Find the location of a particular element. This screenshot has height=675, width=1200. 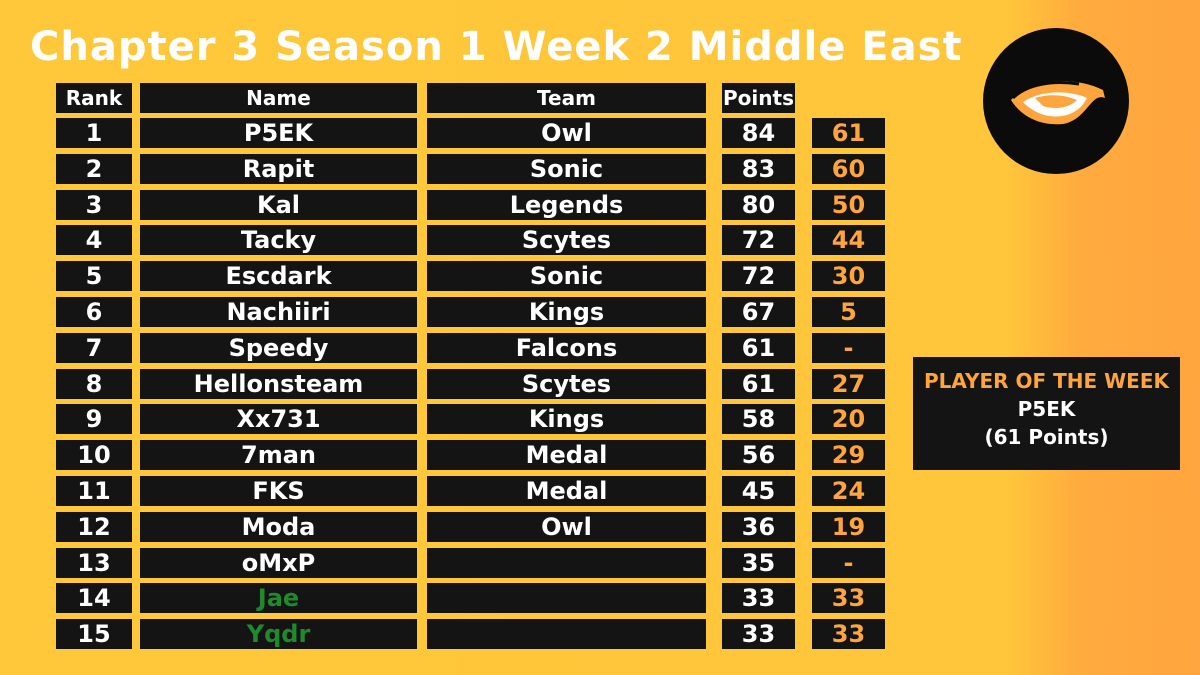

points-cell: 80 is located at coordinates (758, 205).